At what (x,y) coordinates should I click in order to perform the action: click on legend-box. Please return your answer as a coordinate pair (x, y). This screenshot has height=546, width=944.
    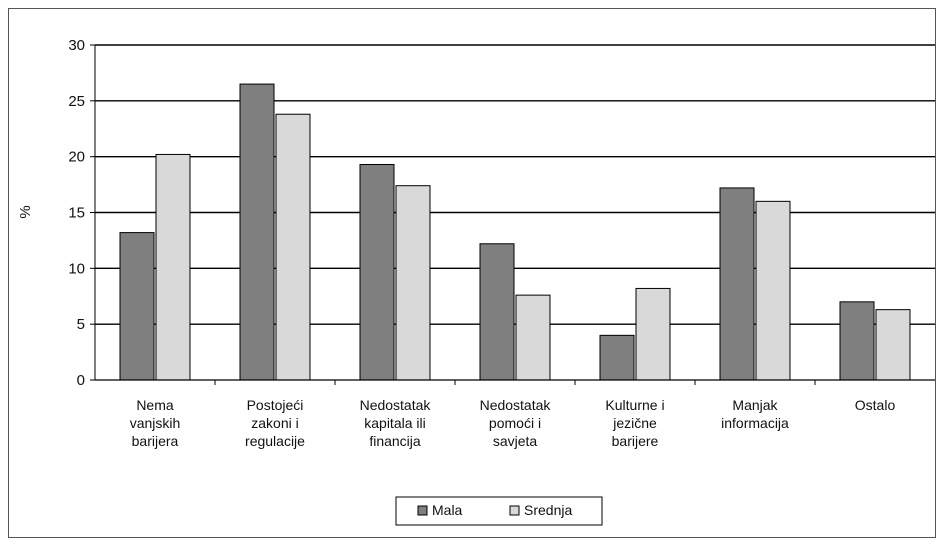
    Looking at the image, I should click on (499, 511).